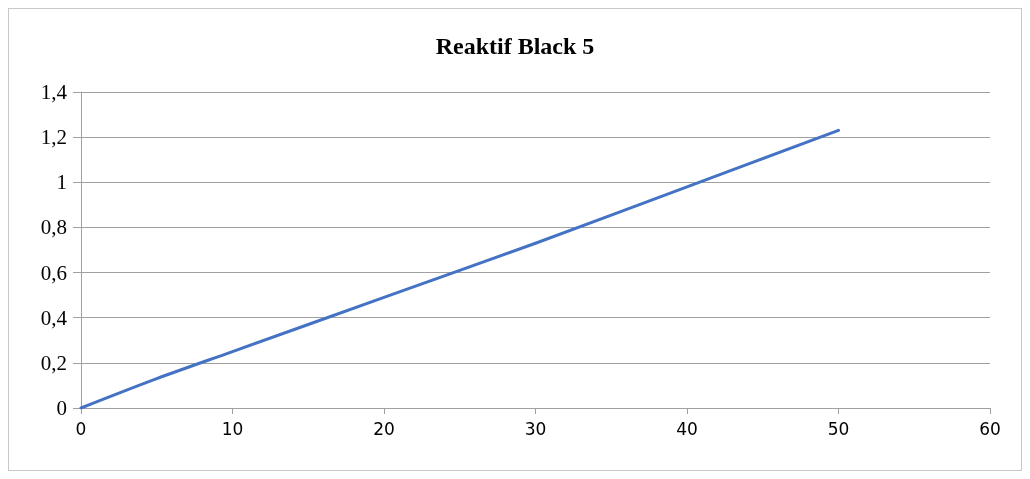  I want to click on y-tick-label: 0,4, so click(54, 317).